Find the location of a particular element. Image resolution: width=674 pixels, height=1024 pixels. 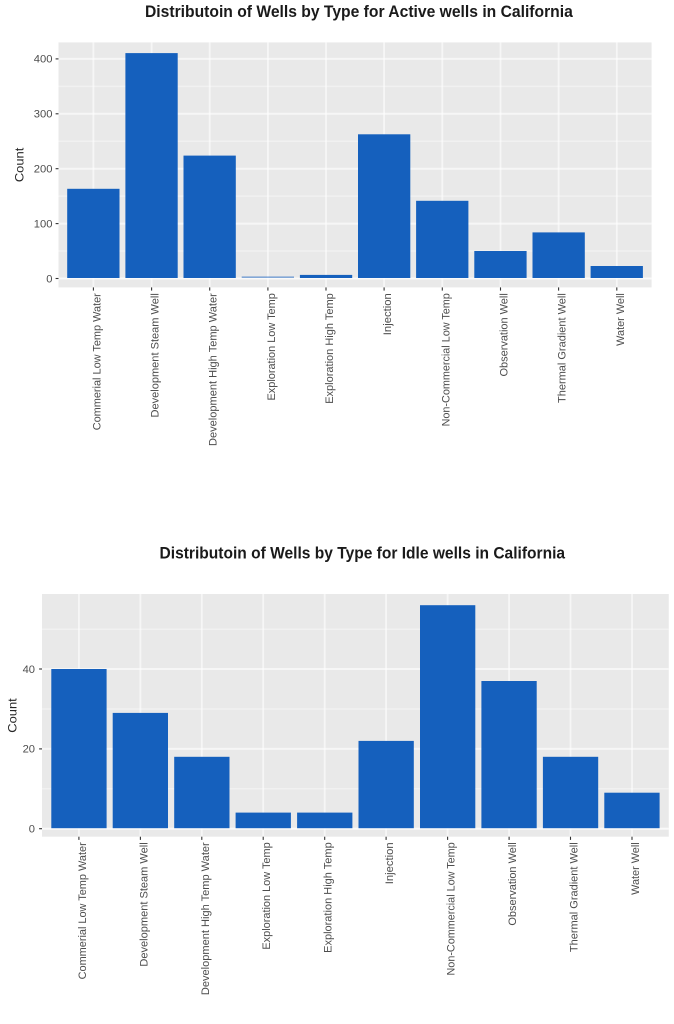

svg-text: 100 is located at coordinates (43, 224).